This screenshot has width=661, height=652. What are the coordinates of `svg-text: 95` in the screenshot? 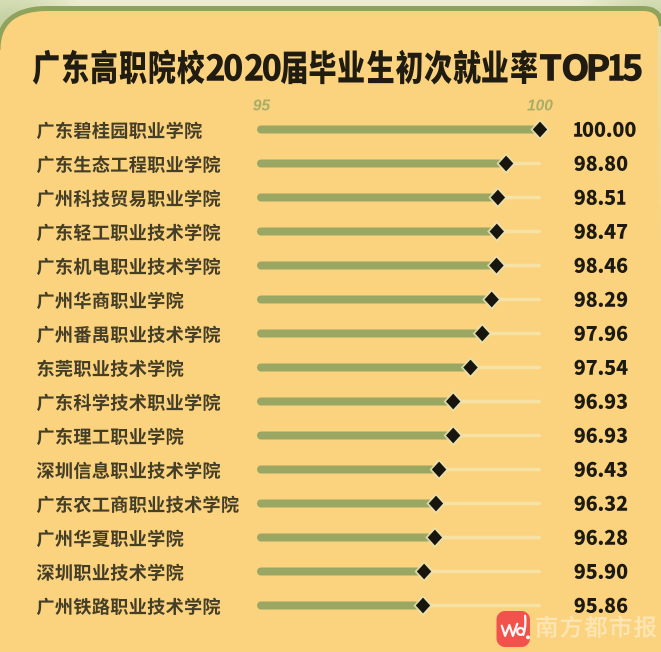 It's located at (262, 106).